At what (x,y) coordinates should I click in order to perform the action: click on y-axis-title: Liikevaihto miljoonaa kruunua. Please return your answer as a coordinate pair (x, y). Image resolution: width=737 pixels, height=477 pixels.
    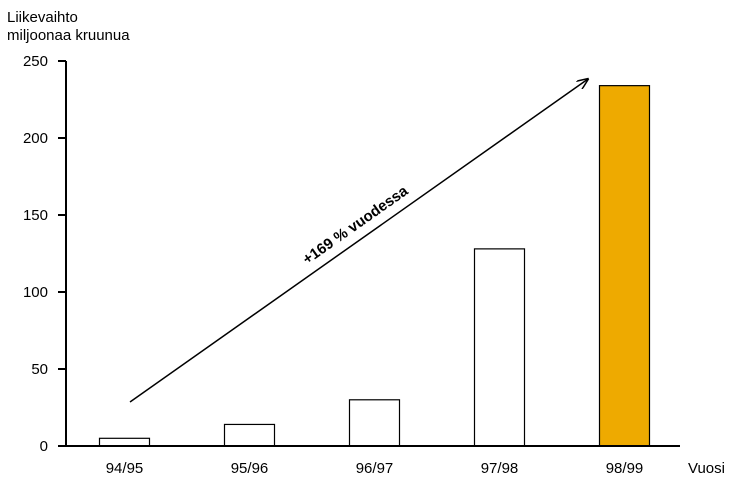
    Looking at the image, I should click on (68, 27).